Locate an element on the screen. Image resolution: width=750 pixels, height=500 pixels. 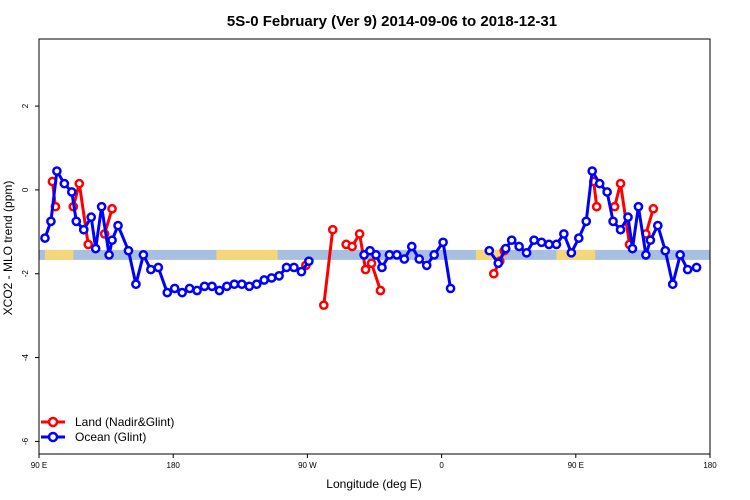
legend-ocean-label: Ocean (Glint) is located at coordinates (110, 437).